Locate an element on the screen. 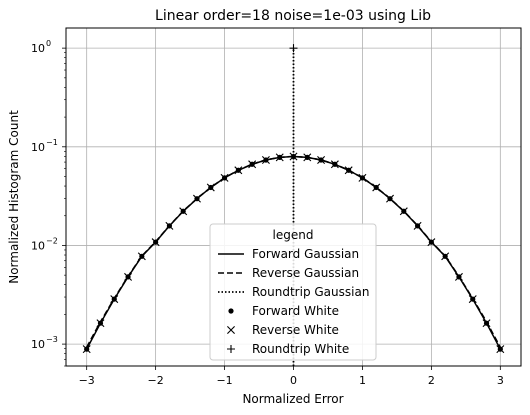 The image size is (530, 415). x-tick-label: −1 is located at coordinates (224, 380).